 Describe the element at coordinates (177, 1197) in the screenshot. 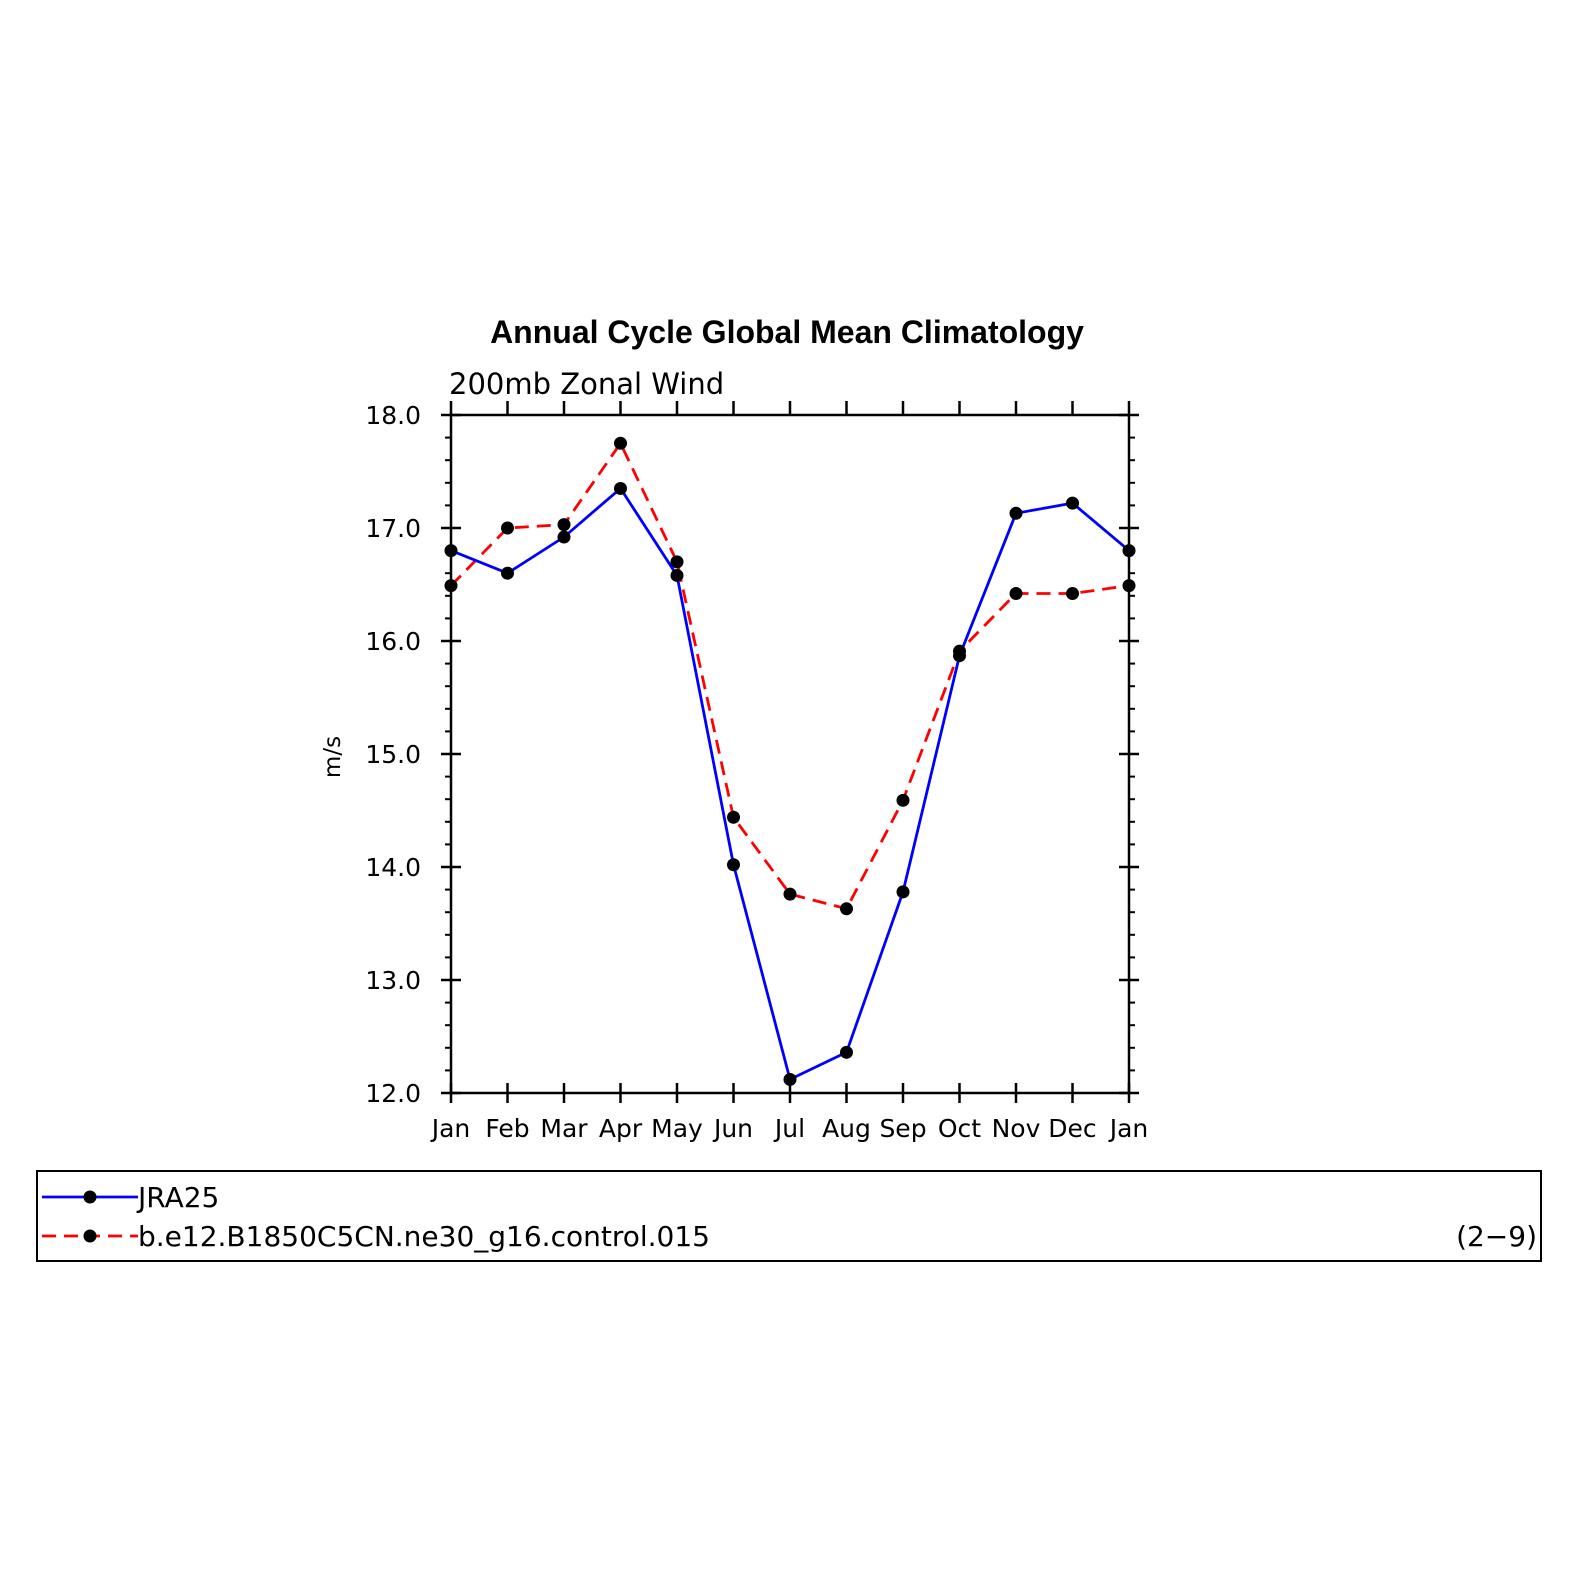

I see `legend-label-jra25: JRA25` at that location.